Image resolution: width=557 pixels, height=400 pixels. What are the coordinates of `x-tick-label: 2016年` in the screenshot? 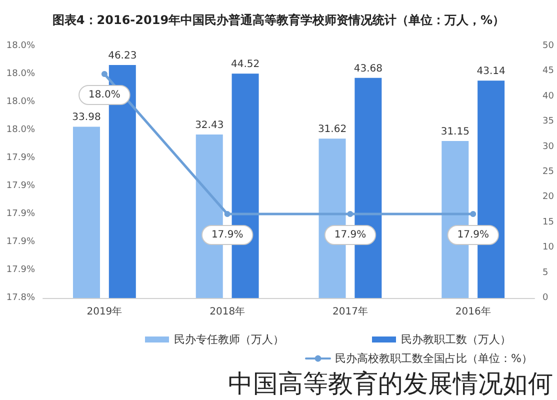 It's located at (473, 312).